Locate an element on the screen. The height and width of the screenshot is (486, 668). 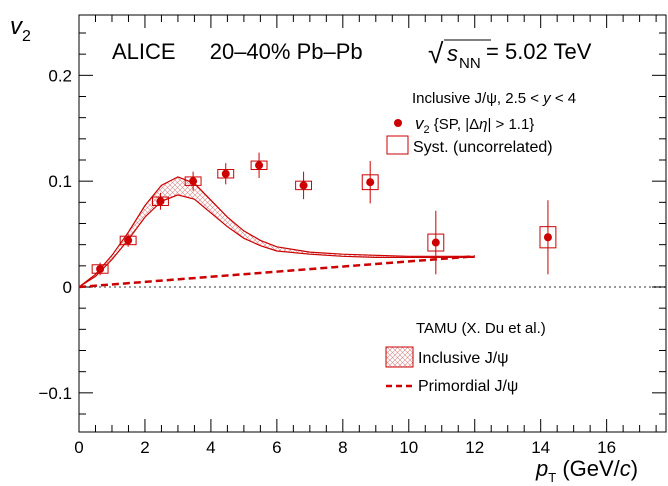
inclusive-model-lower is located at coordinates (276, 241).